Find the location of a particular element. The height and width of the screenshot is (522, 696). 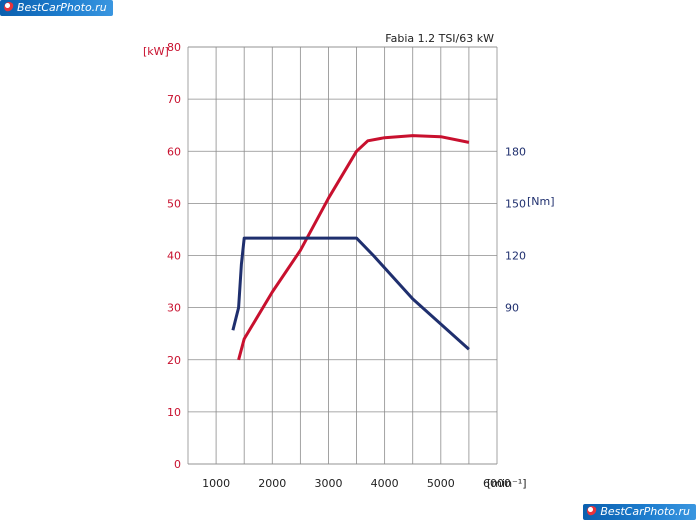

watermark-bottom: BestCarPhoto.ru is located at coordinates (639, 512).